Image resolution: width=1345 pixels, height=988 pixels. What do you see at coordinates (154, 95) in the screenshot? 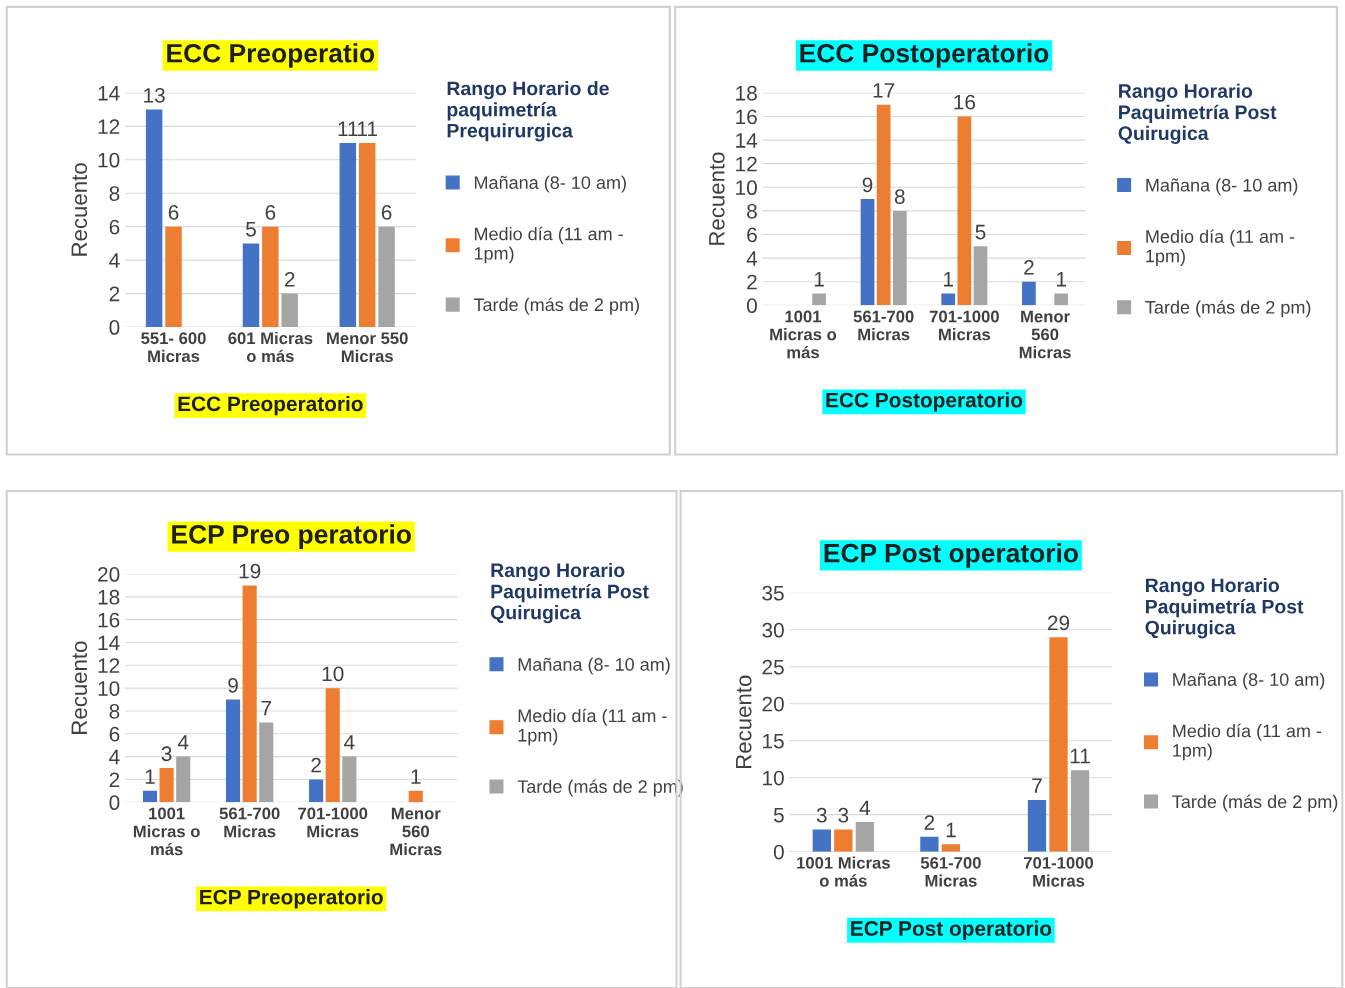
I see `data-label: 13` at bounding box center [154, 95].